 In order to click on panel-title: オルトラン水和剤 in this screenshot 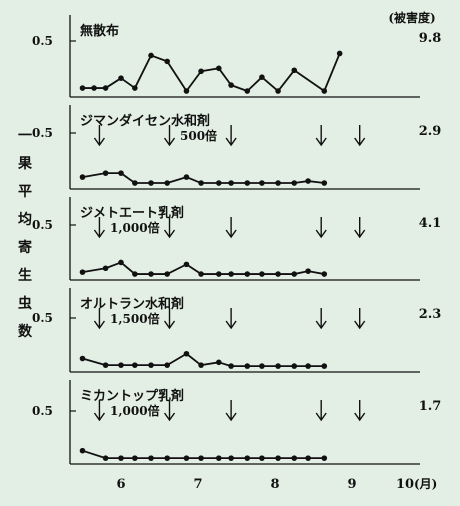, I will do `click(132, 304)`.